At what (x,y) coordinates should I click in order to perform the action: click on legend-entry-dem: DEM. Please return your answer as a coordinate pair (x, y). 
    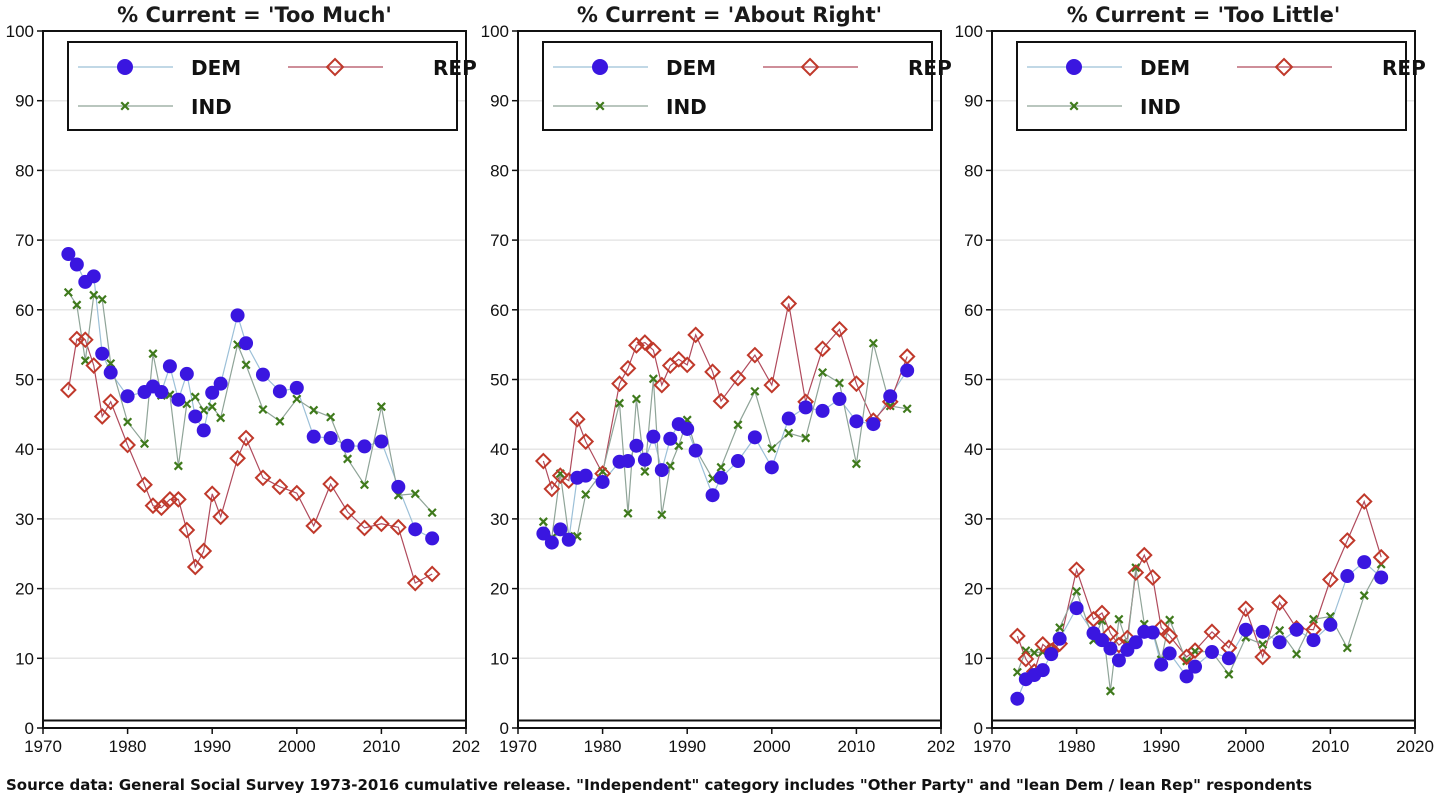
    Looking at the image, I should click on (159, 68).